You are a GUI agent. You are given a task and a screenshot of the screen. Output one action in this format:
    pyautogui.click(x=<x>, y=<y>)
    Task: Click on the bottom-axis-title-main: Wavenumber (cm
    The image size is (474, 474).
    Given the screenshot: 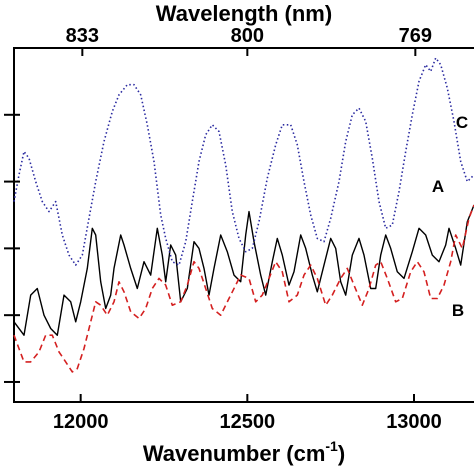 What is the action you would take?
    pyautogui.click(x=234, y=453)
    